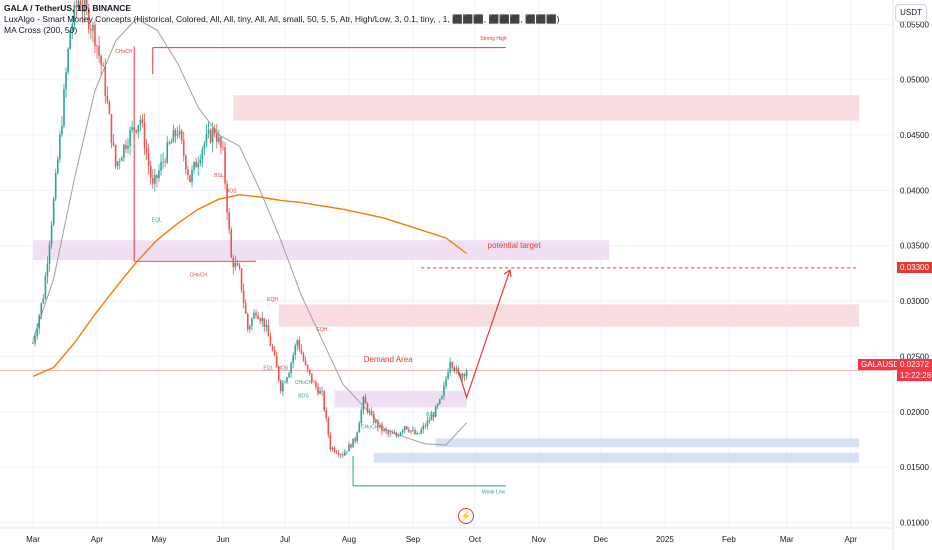 This screenshot has height=550, width=932. Describe the element at coordinates (321, 250) in the screenshot. I see `target-zone` at that location.